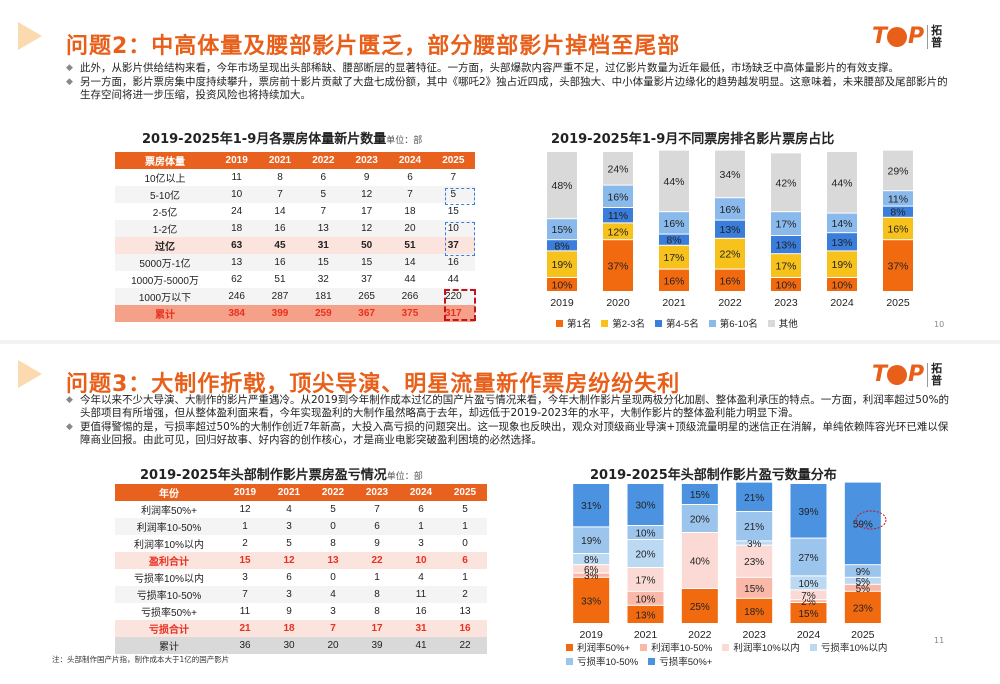 This screenshot has height=684, width=1000. I want to click on table-cell: 9, so click(366, 177).